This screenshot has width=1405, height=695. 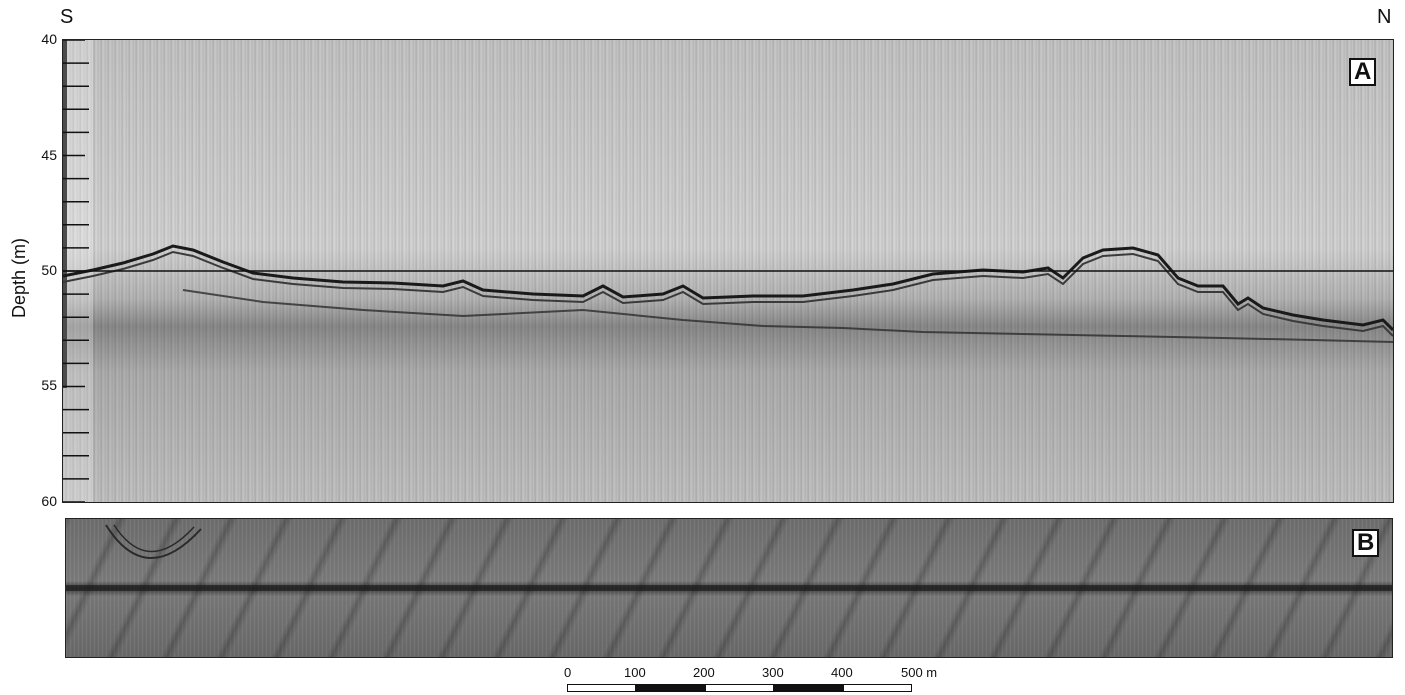 I want to click on scale-label-0: 0, so click(x=568, y=672).